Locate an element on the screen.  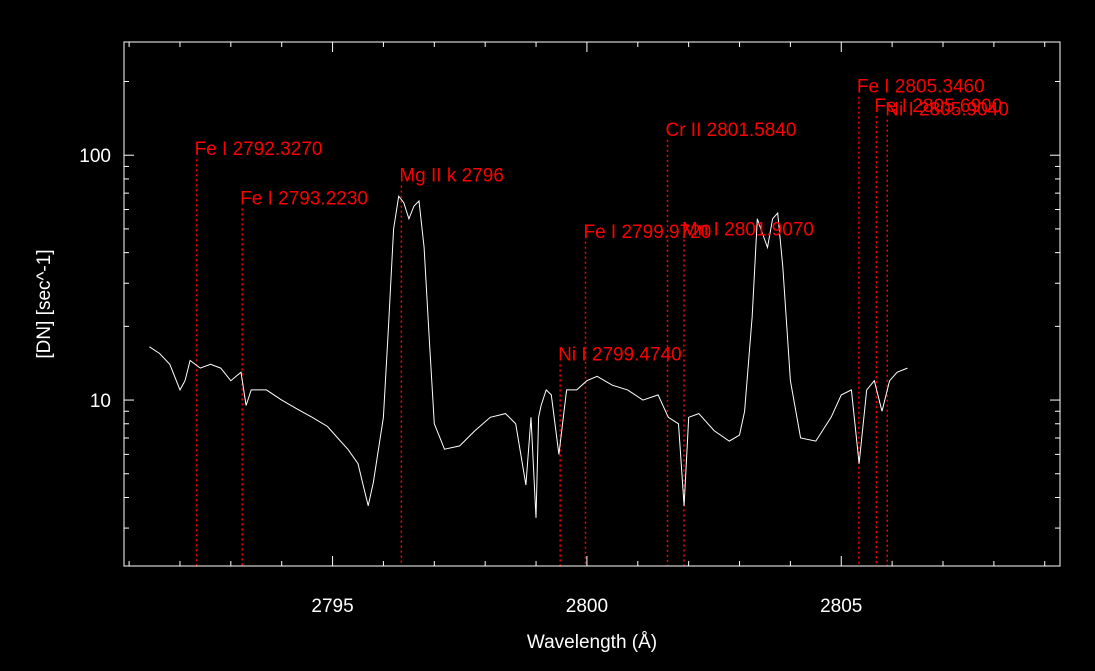
line-label: Fe I 2793.2230 is located at coordinates (304, 198).